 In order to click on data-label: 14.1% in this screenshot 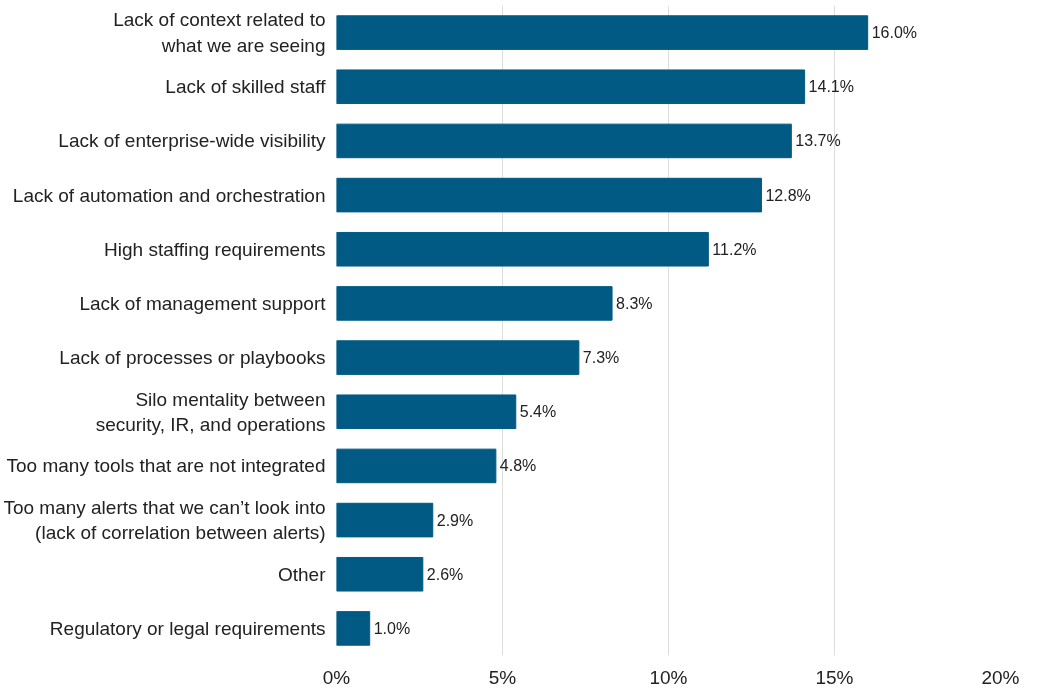, I will do `click(831, 87)`.